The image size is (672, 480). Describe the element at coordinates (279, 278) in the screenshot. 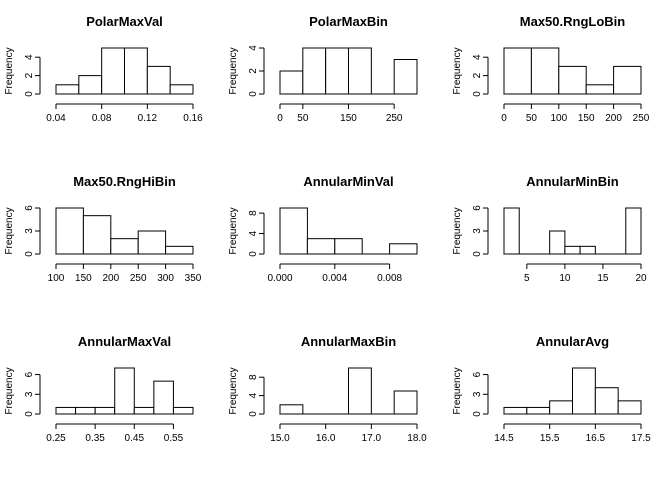

I see `x-tick-label: 0.000` at that location.